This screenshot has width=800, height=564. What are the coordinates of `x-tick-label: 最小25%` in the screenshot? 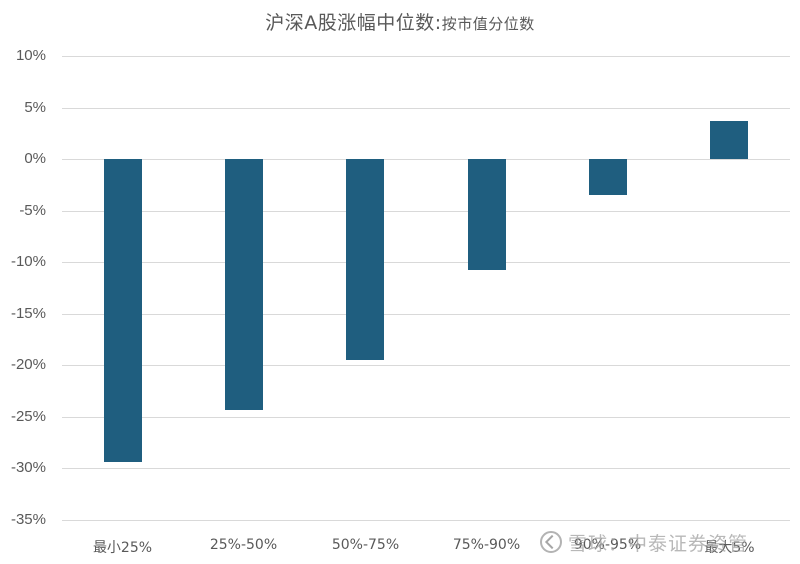 It's located at (122, 548).